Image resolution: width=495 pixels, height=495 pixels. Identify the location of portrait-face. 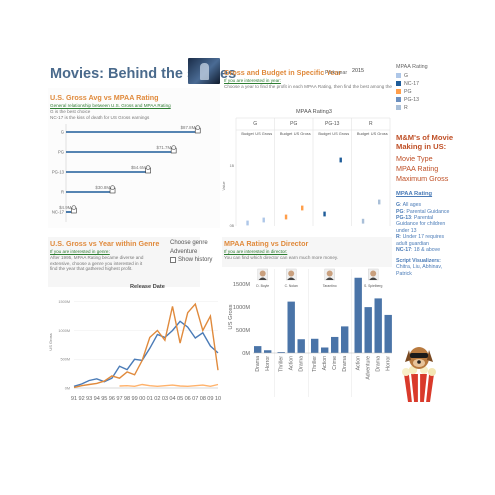
(373, 273).